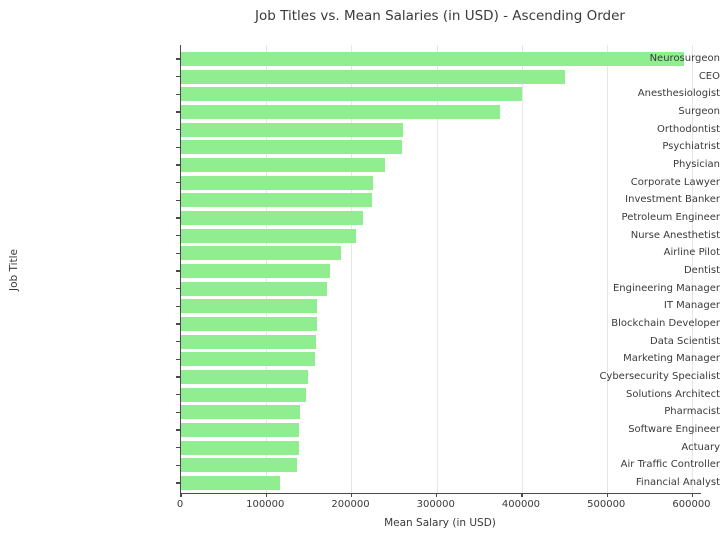 The image size is (720, 551). What do you see at coordinates (673, 394) in the screenshot?
I see `y-tick-label: Solutions Architect` at bounding box center [673, 394].